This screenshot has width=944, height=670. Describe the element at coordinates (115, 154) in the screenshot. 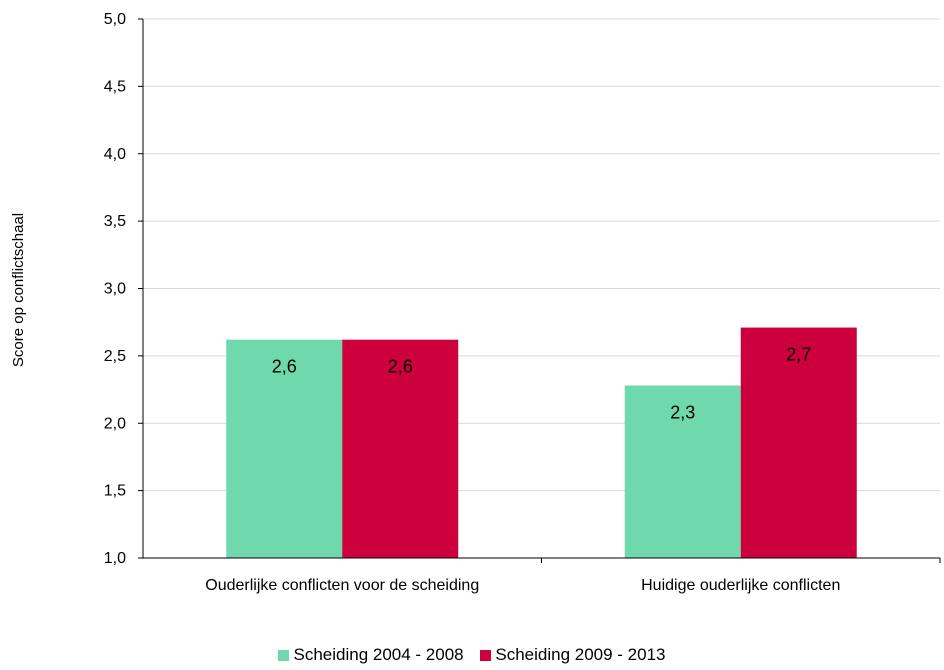

I see `y-tick-label: 4,0` at that location.